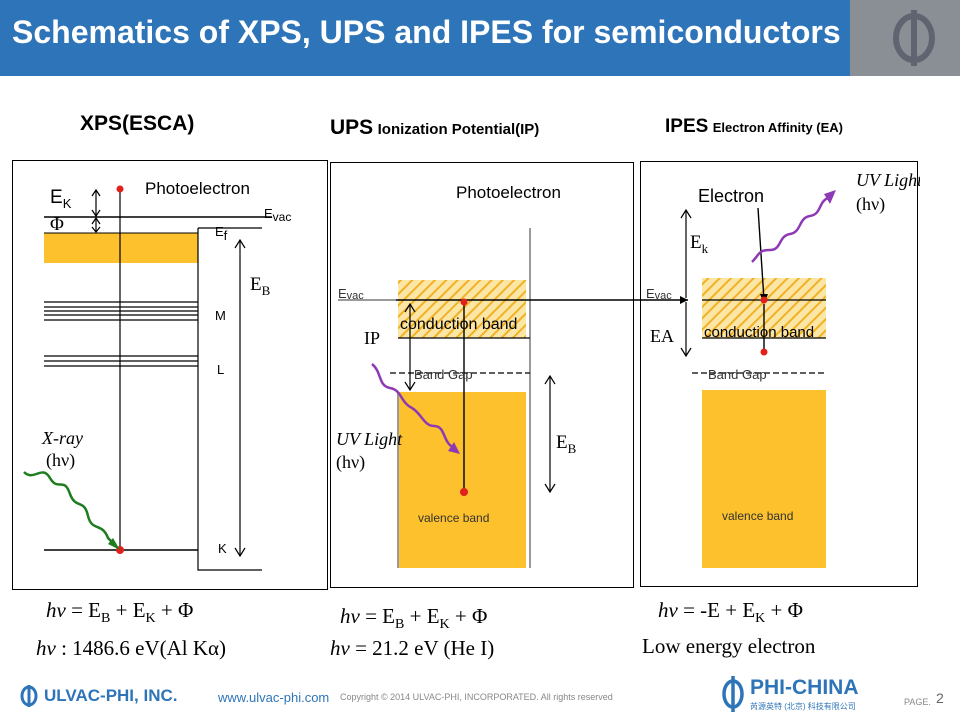 The height and width of the screenshot is (720, 960). I want to click on ups-equation: hν = EB + EK + Φ, so click(414, 618).